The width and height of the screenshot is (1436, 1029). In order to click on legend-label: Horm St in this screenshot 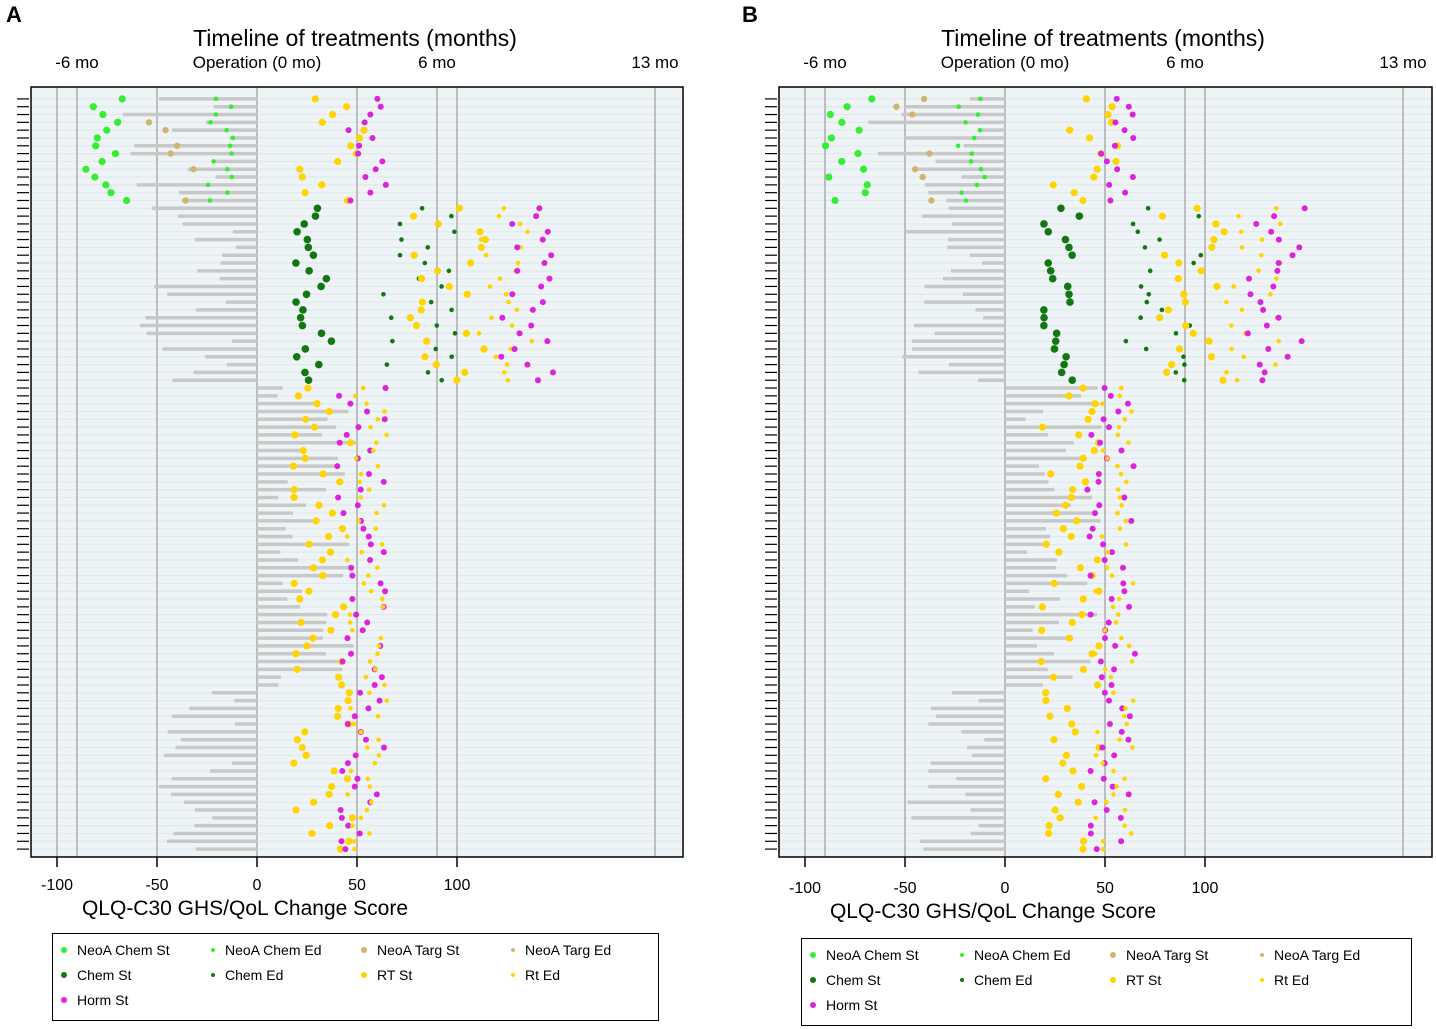, I will do `click(852, 1005)`.